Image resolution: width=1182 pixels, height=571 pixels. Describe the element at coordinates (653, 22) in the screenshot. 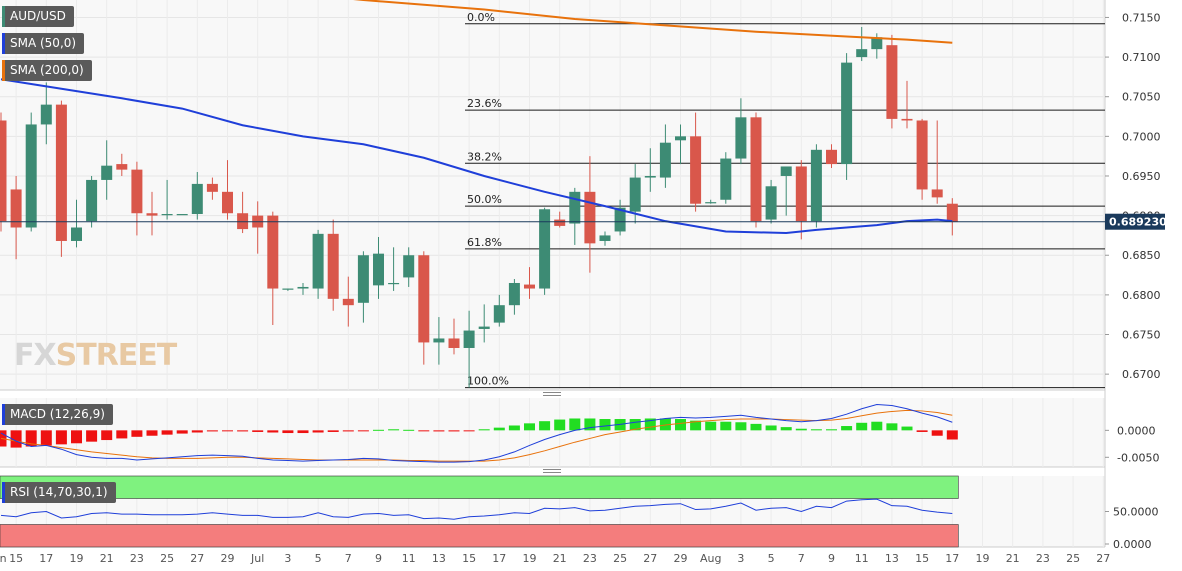

I see `sma200-line` at that location.